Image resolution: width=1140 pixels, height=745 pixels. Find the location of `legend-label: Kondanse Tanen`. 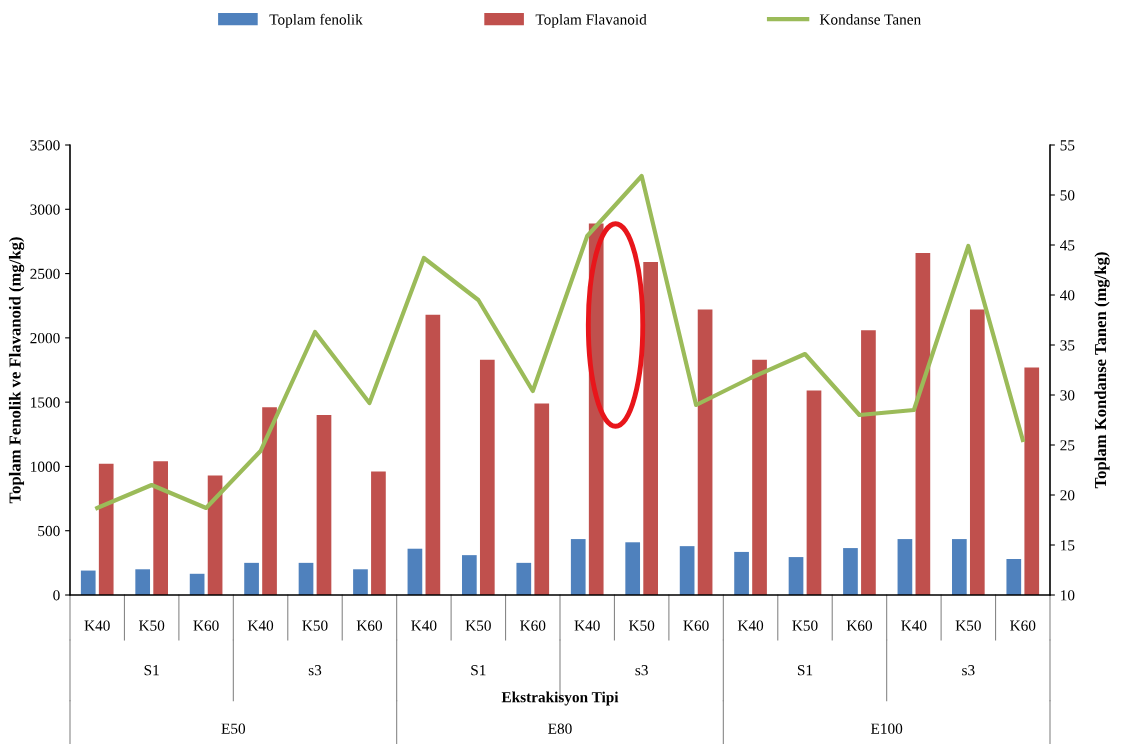

legend-label: Kondanse Tanen is located at coordinates (870, 19).